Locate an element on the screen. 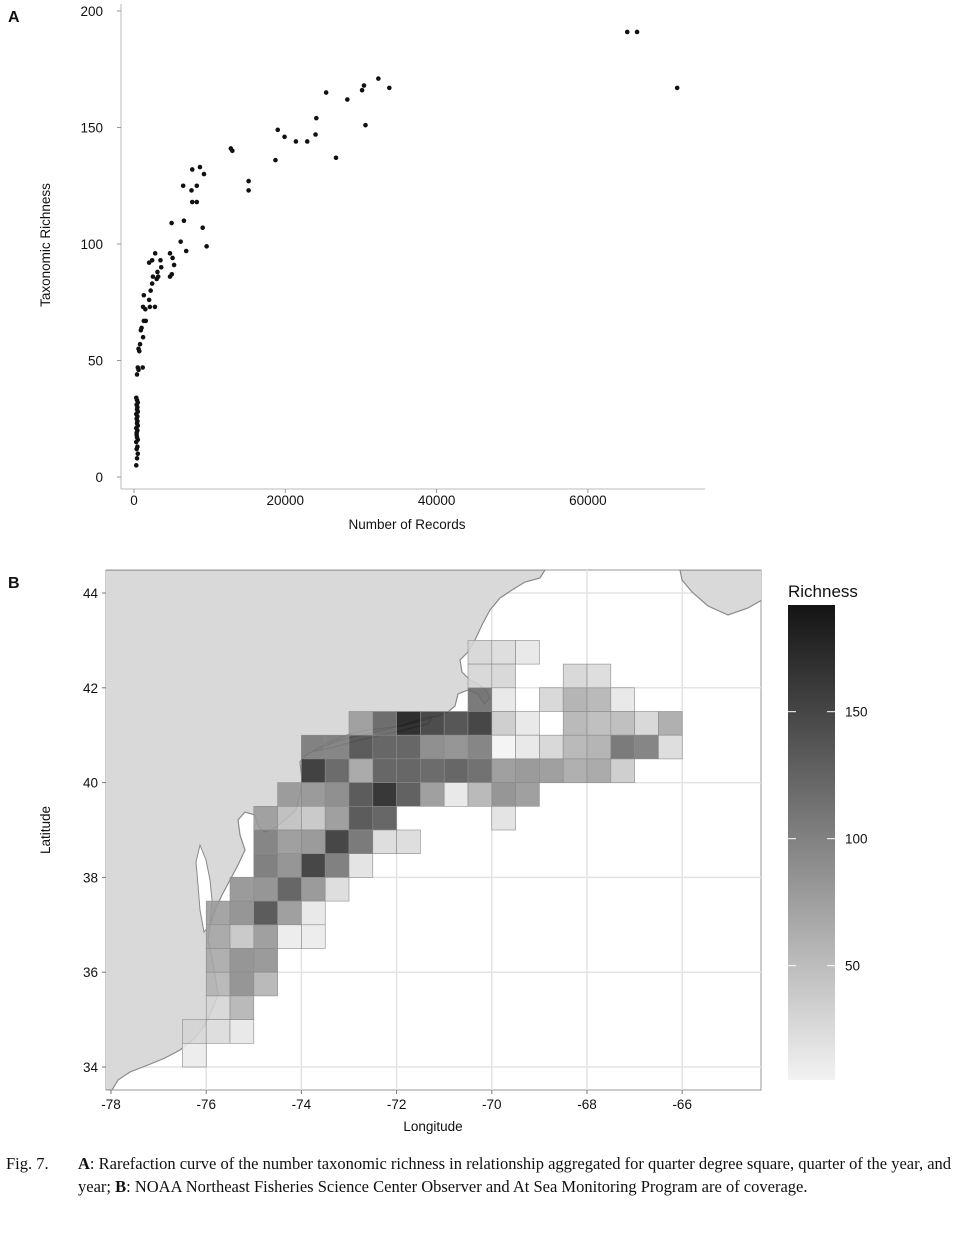 This screenshot has width=975, height=1253. colorbar is located at coordinates (811, 842).